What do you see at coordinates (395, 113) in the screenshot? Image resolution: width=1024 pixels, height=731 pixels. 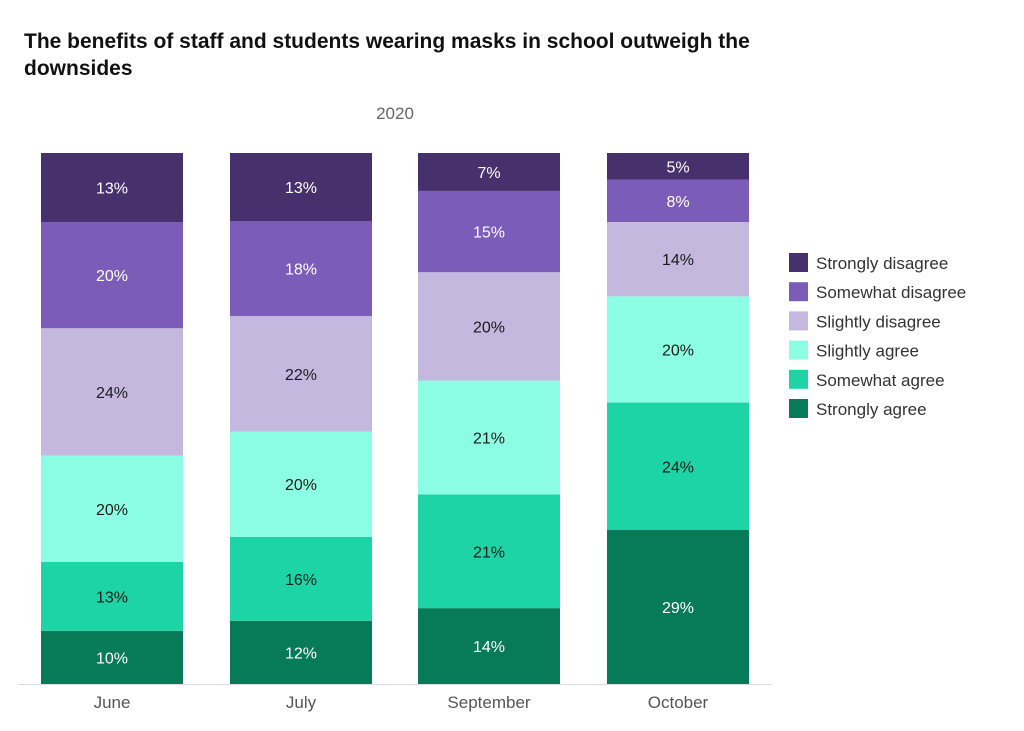 I see `chart-subtitle: 2020` at bounding box center [395, 113].